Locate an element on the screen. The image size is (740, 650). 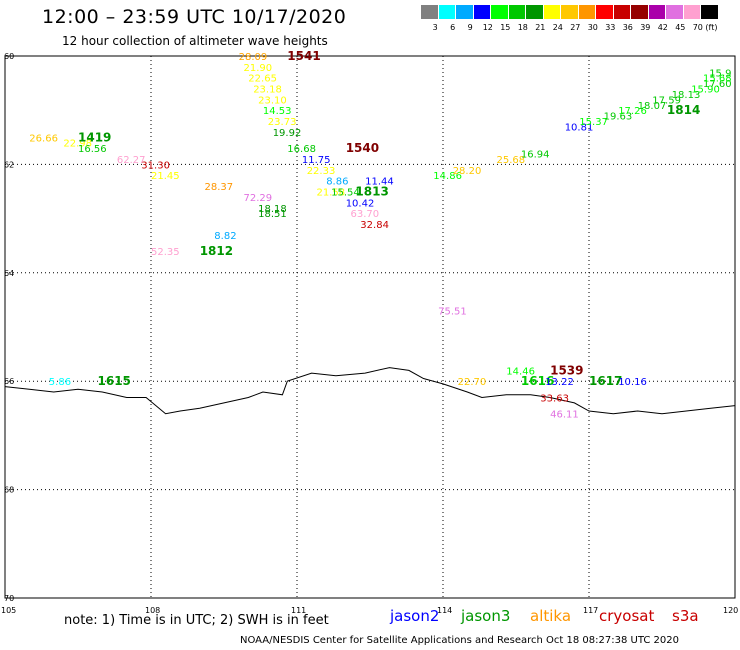
wave-height-value: 18.51 is located at coordinates (272, 214).